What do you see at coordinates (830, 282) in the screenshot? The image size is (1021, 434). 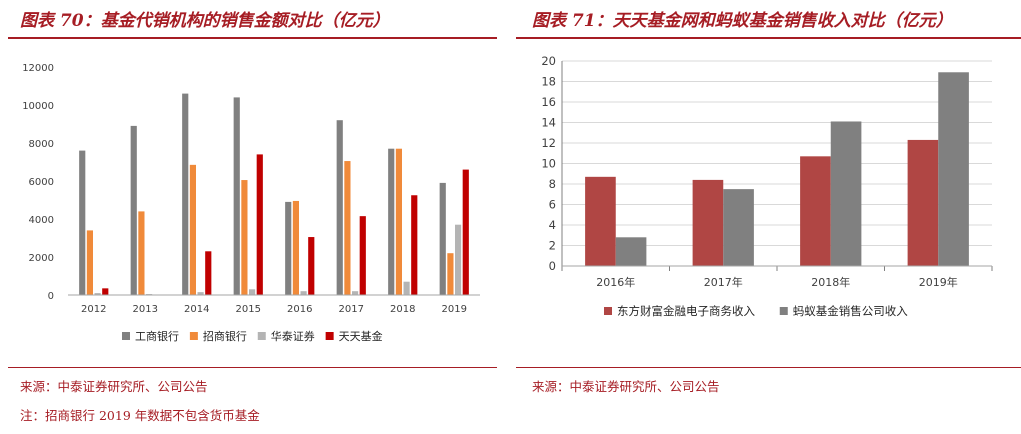 I see `right-x-tick-label: 2018年` at bounding box center [830, 282].